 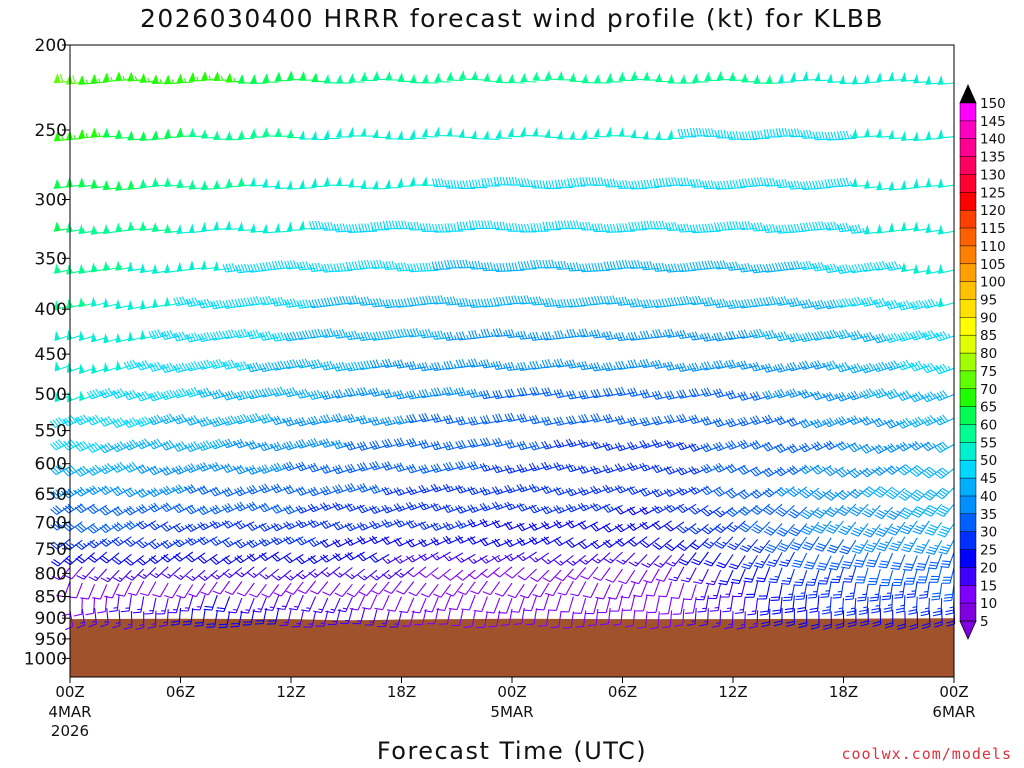 What do you see at coordinates (968, 94) in the screenshot?
I see `colorbar-max-arrow` at bounding box center [968, 94].